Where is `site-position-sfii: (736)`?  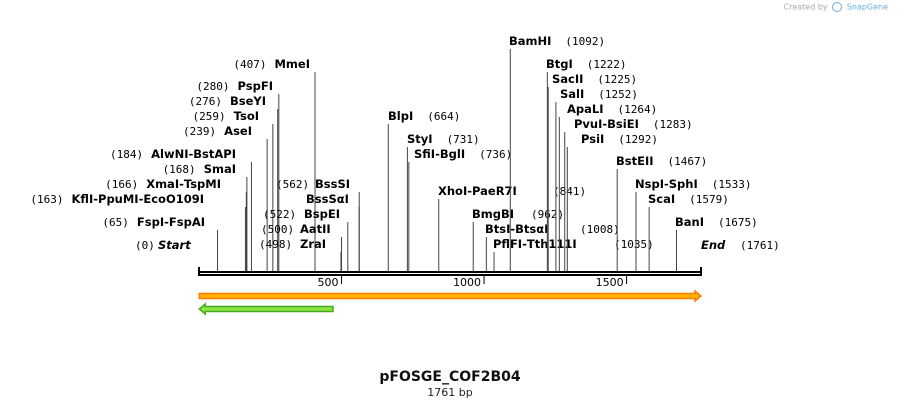
site-position-sfii: (736) is located at coordinates (495, 154).